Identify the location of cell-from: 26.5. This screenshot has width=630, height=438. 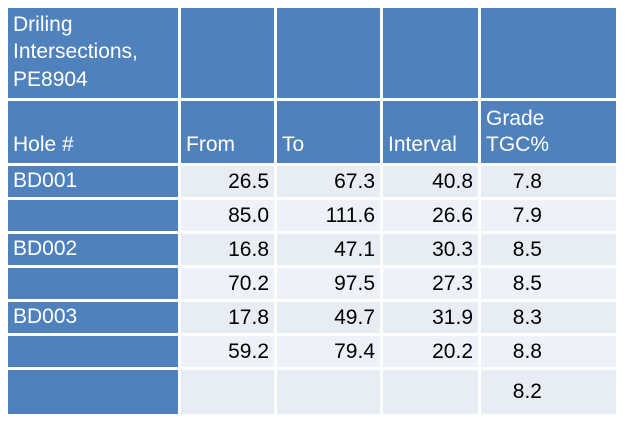
(227, 181).